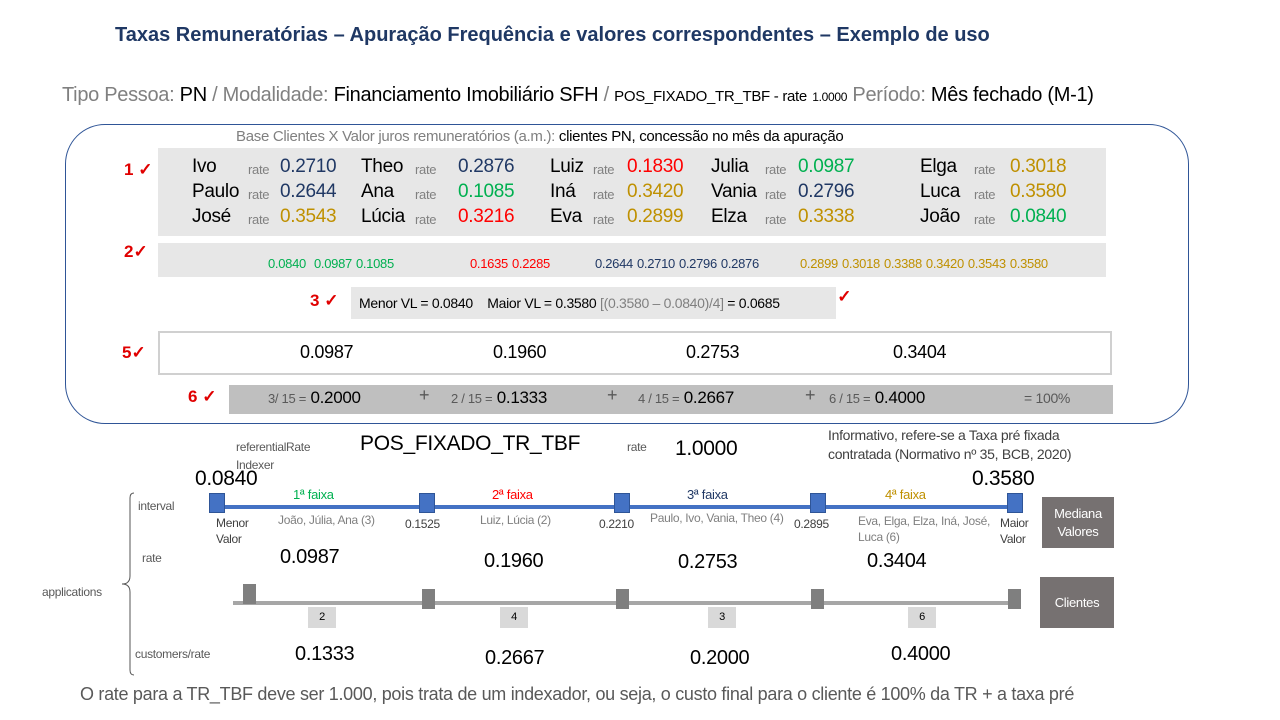  What do you see at coordinates (679, 263) in the screenshot?
I see `sorted-group: 0.2644 0.2710 0.2796 0.2876` at bounding box center [679, 263].